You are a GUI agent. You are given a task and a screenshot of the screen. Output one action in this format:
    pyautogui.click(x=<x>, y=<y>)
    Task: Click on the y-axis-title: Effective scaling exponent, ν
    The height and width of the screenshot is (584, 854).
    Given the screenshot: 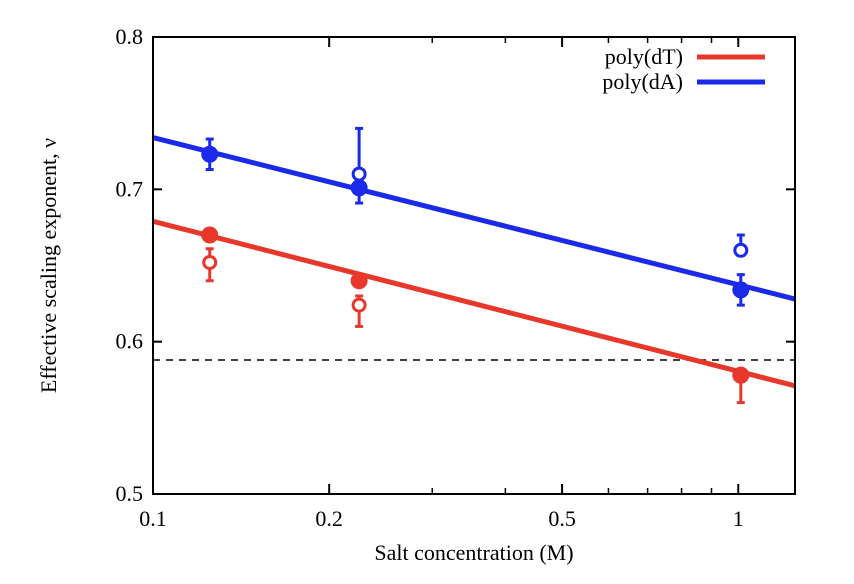 What is the action you would take?
    pyautogui.click(x=48, y=265)
    